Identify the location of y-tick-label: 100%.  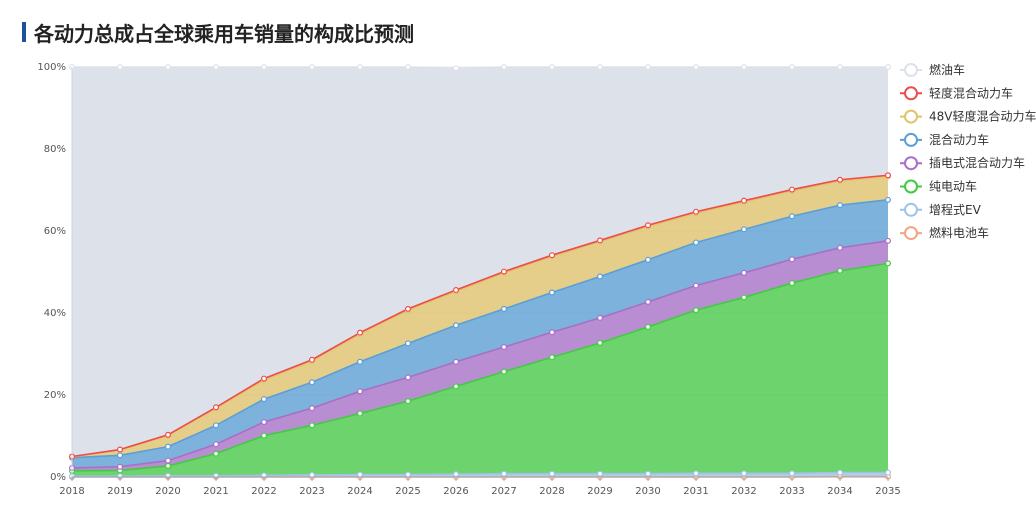
(51, 67).